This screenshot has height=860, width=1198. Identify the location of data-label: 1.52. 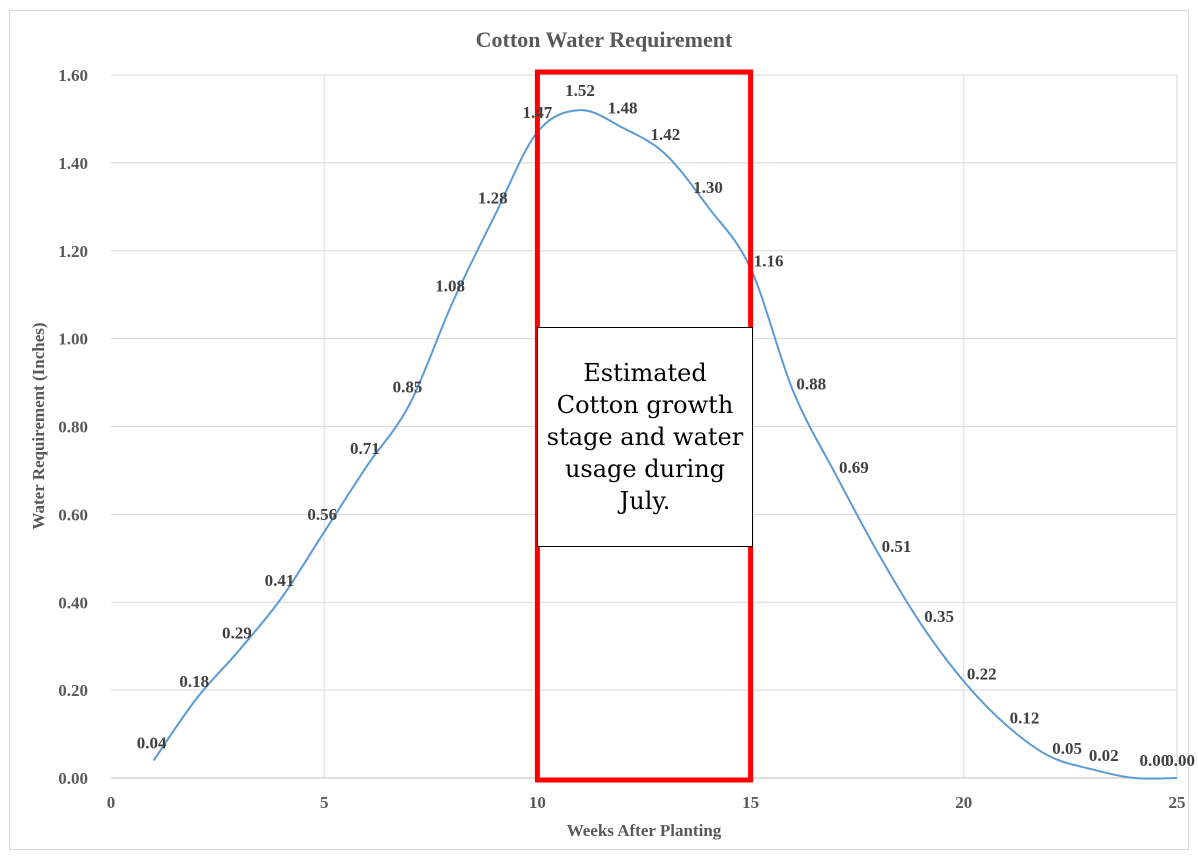
(580, 90).